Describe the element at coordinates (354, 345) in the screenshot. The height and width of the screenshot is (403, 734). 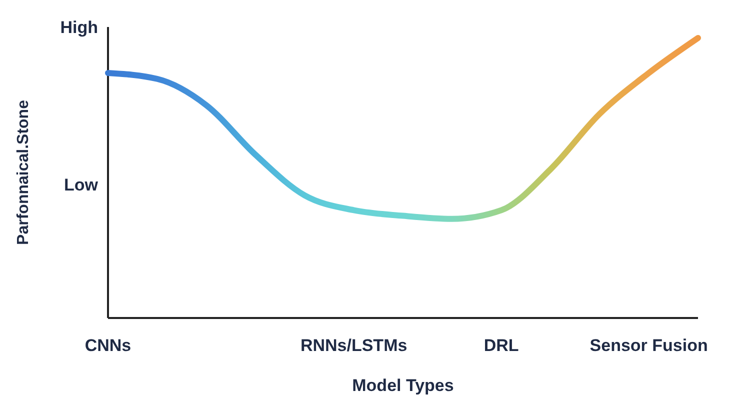
I see `x-tick-label: RNNs/LSTMs` at that location.